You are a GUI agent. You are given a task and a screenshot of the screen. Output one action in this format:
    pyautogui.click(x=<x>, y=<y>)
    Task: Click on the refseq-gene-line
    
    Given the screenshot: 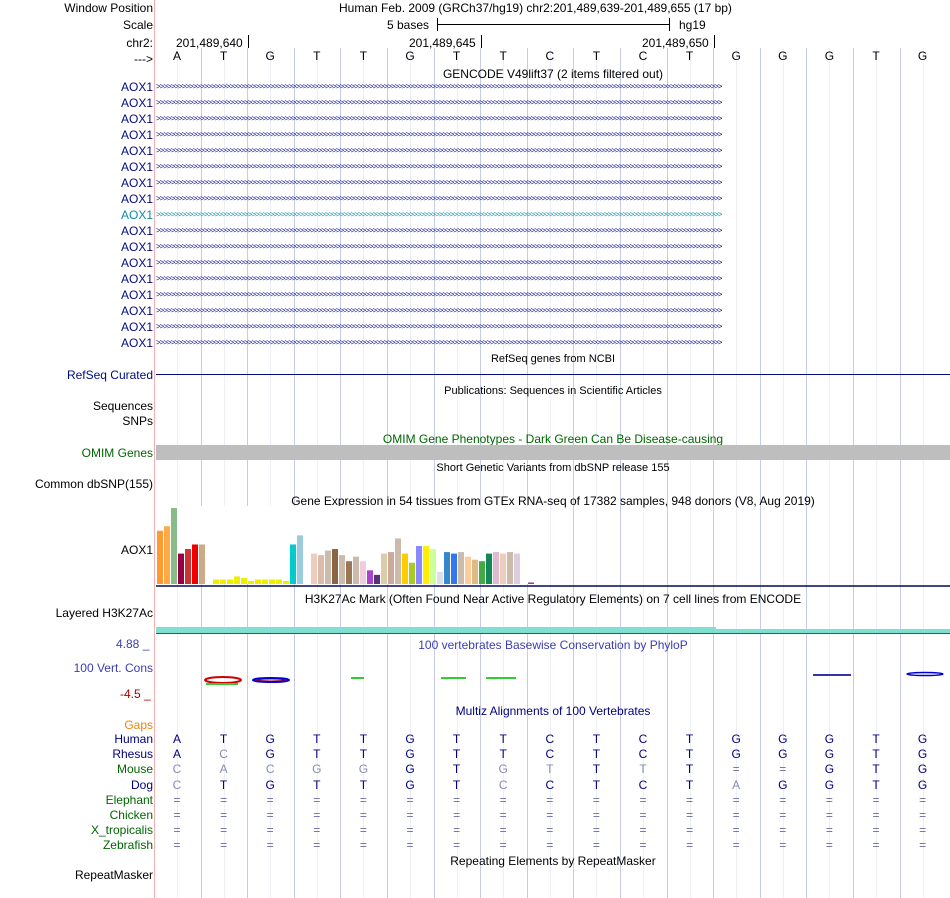 What is the action you would take?
    pyautogui.click(x=553, y=374)
    